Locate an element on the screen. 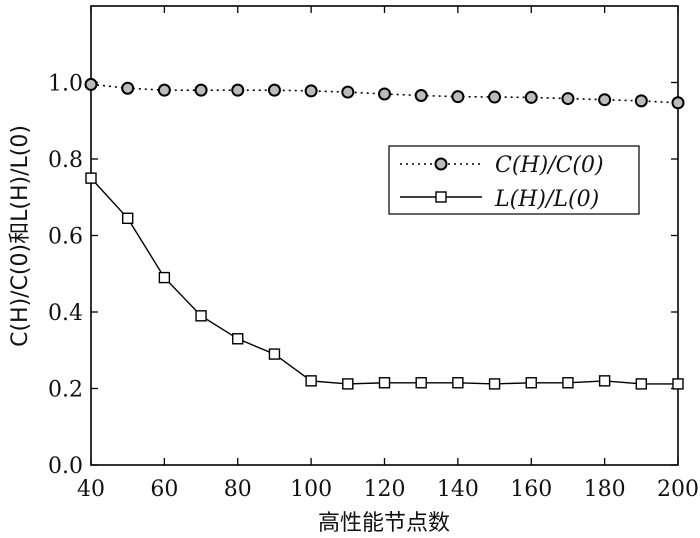  x-axis-title: 高性能节点数 is located at coordinates (384, 523).